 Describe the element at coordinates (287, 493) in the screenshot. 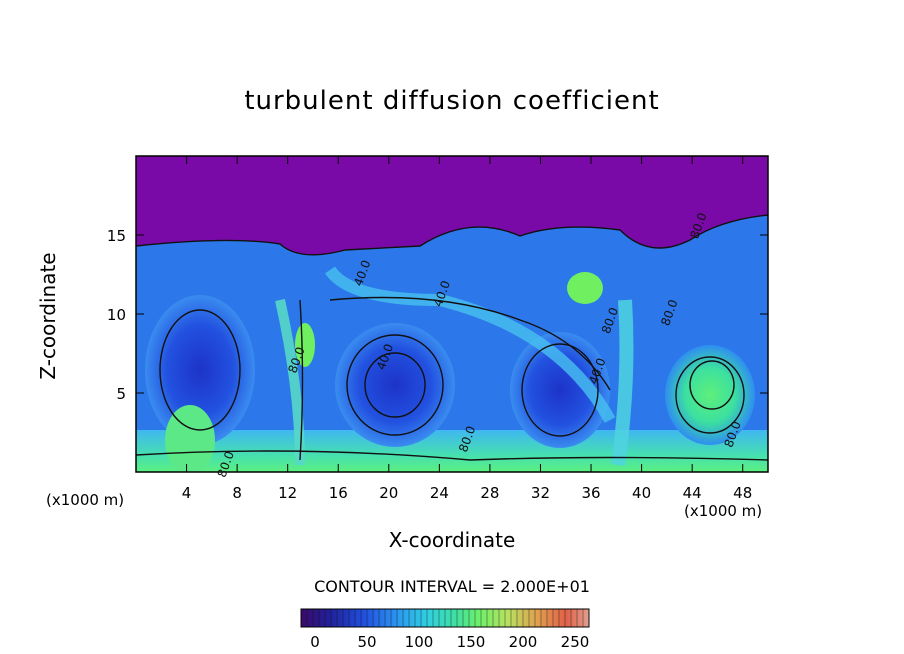

I see `x-tick-label: 12` at that location.